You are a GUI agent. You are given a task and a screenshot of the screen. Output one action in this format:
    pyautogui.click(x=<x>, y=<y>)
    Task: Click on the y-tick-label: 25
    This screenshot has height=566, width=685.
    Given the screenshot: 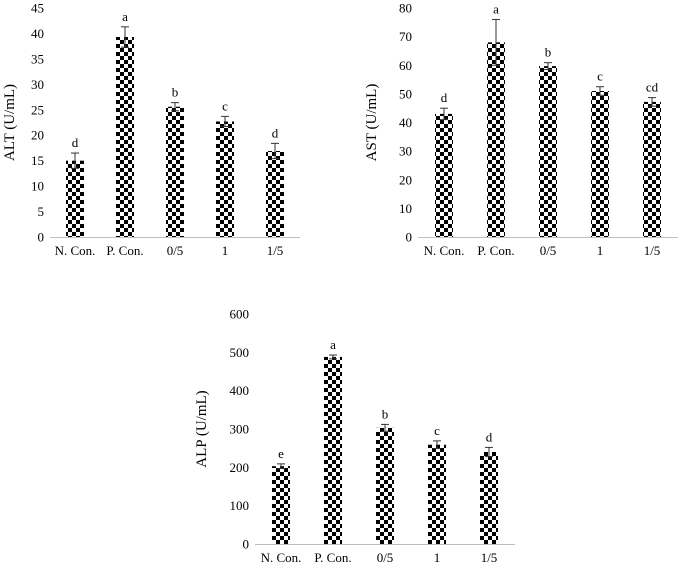 What is the action you would take?
    pyautogui.click(x=37, y=109)
    